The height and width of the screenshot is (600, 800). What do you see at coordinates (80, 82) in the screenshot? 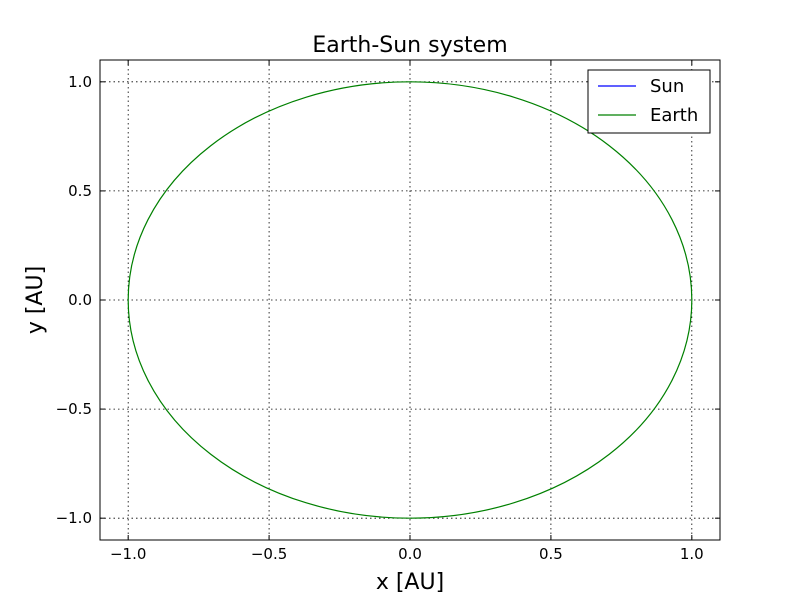
I see `y-tick-label: 1.0` at bounding box center [80, 82].